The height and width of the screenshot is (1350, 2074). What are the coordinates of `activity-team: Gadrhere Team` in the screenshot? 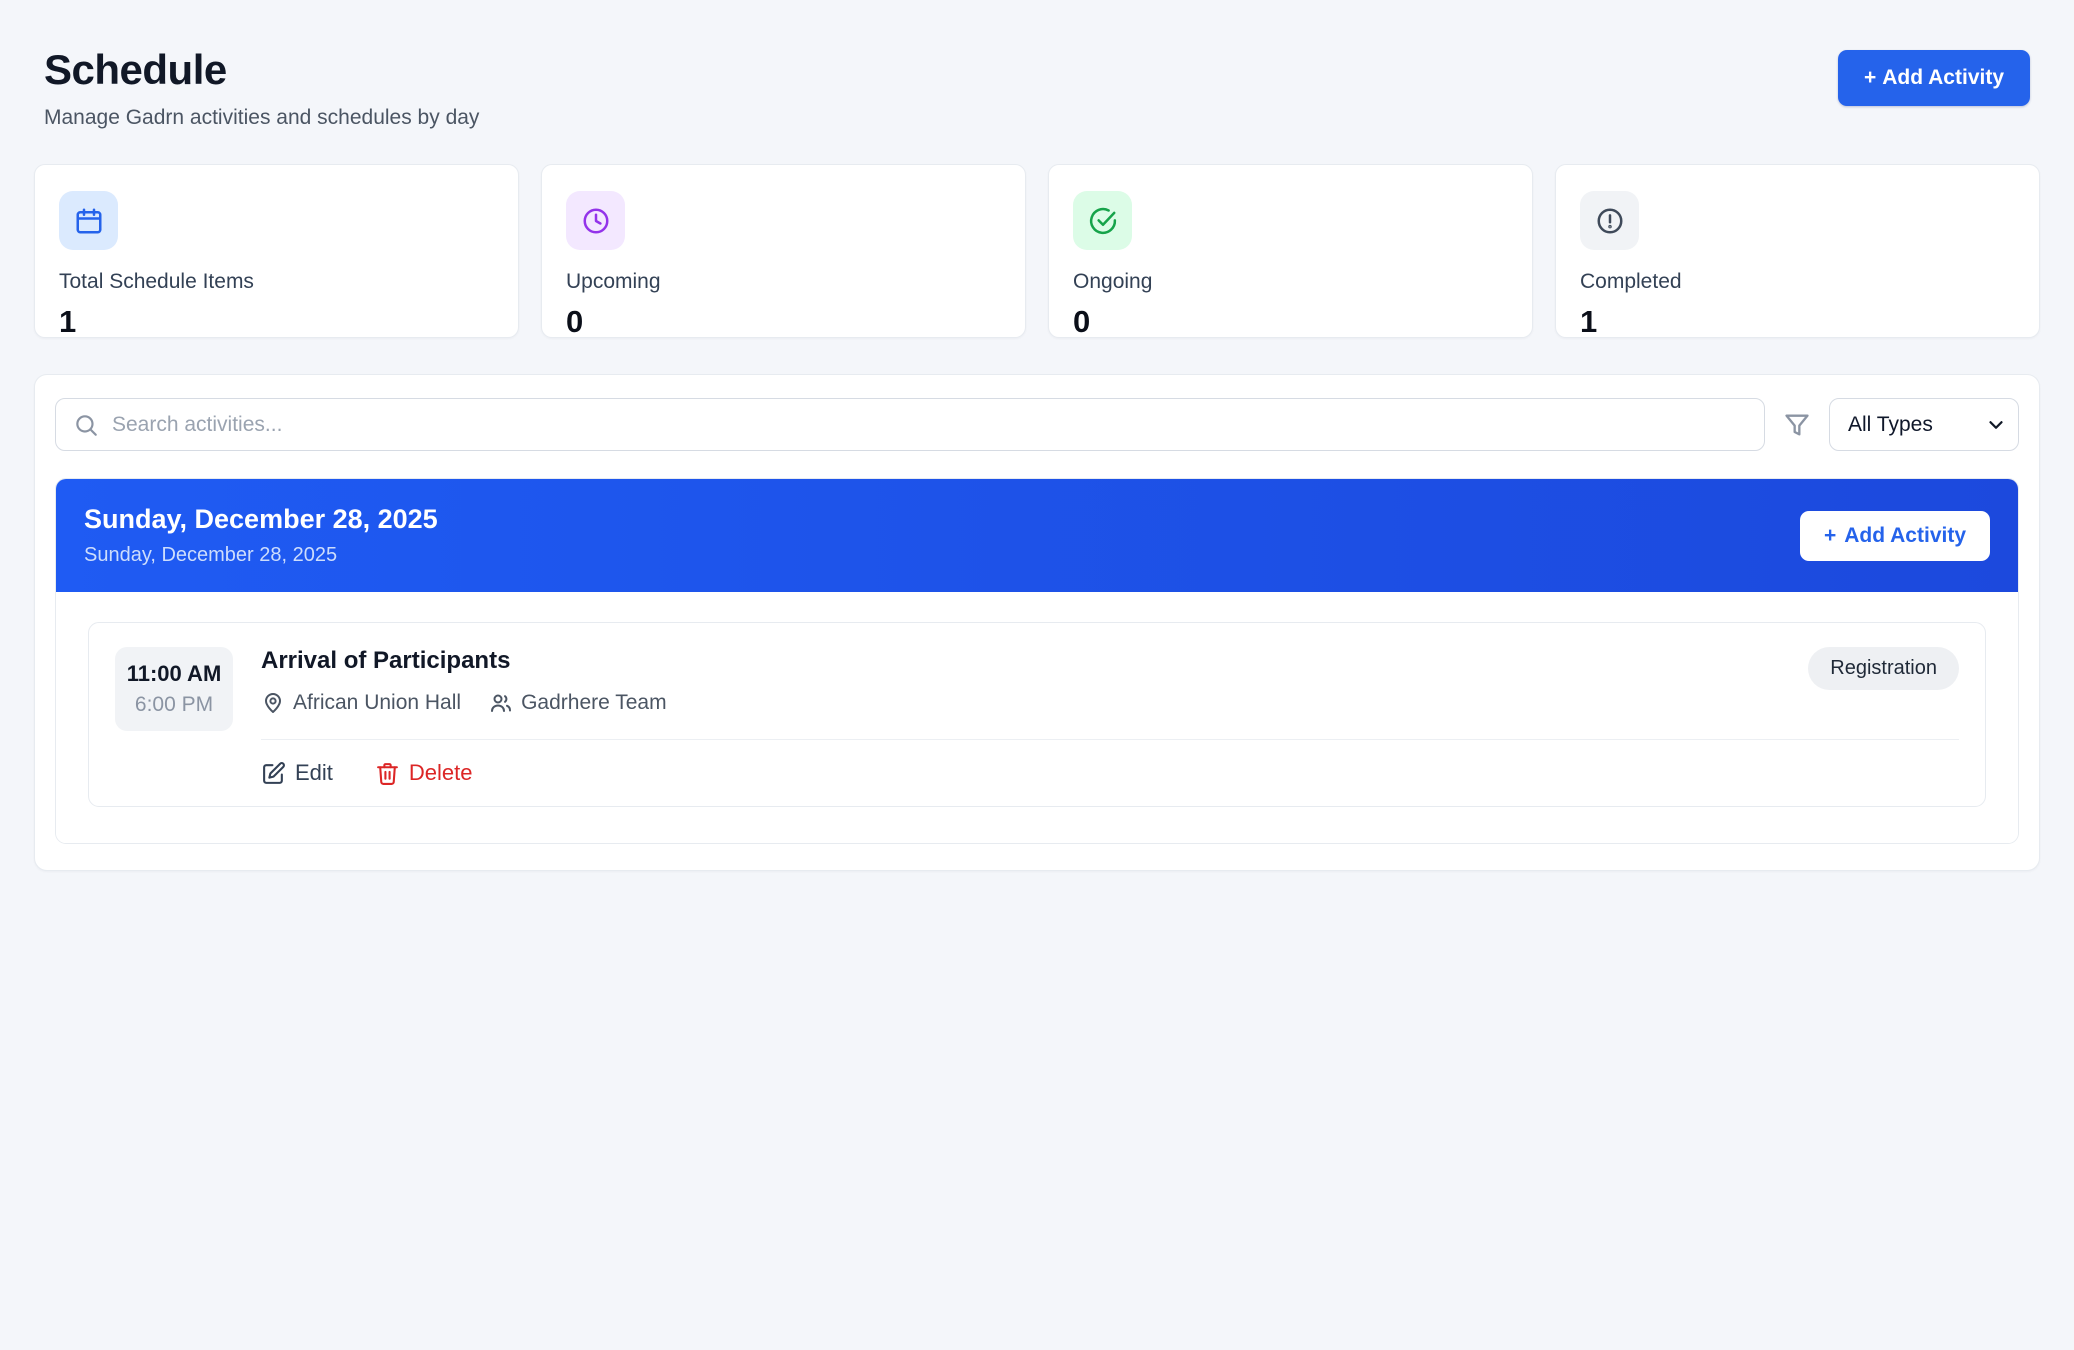 It's located at (578, 703).